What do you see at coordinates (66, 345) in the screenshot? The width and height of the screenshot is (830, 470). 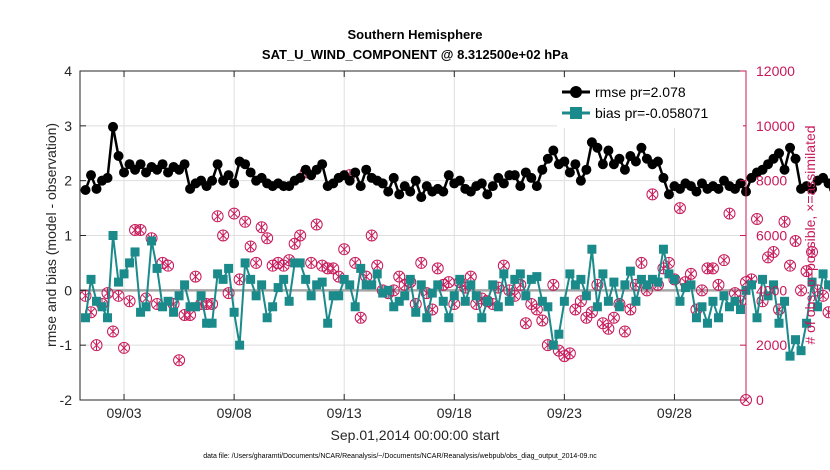 I see `y-tick-label: -1` at bounding box center [66, 345].